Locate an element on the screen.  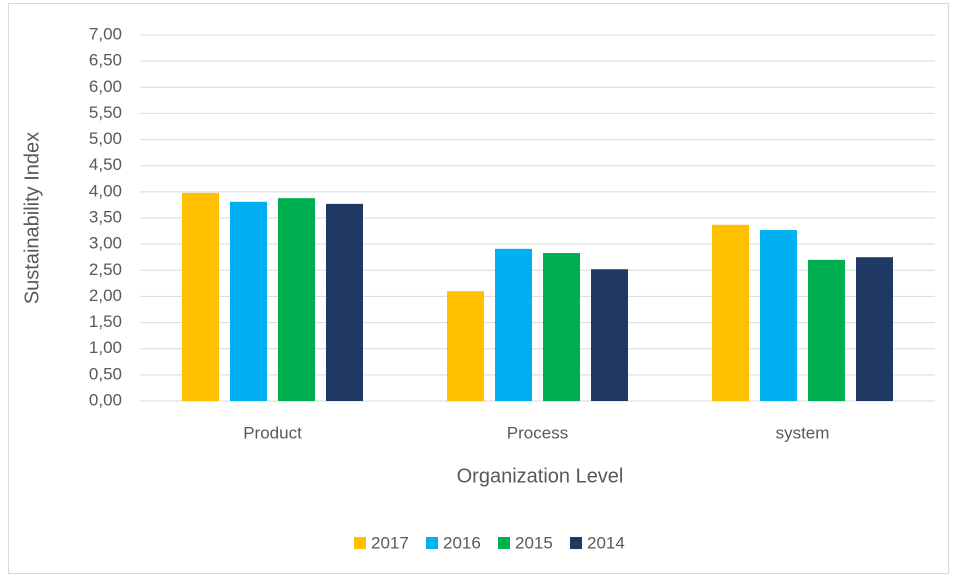
y-tick-label: 2,00 is located at coordinates (105, 295).